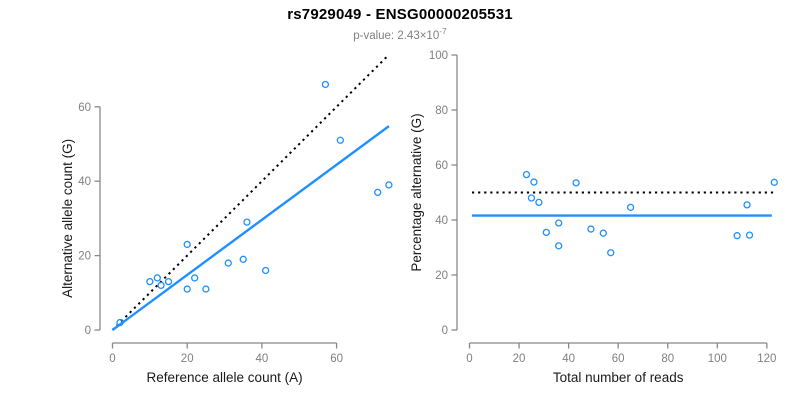 This screenshot has height=400, width=800. I want to click on pvalue-exponent: -7, so click(443, 31).